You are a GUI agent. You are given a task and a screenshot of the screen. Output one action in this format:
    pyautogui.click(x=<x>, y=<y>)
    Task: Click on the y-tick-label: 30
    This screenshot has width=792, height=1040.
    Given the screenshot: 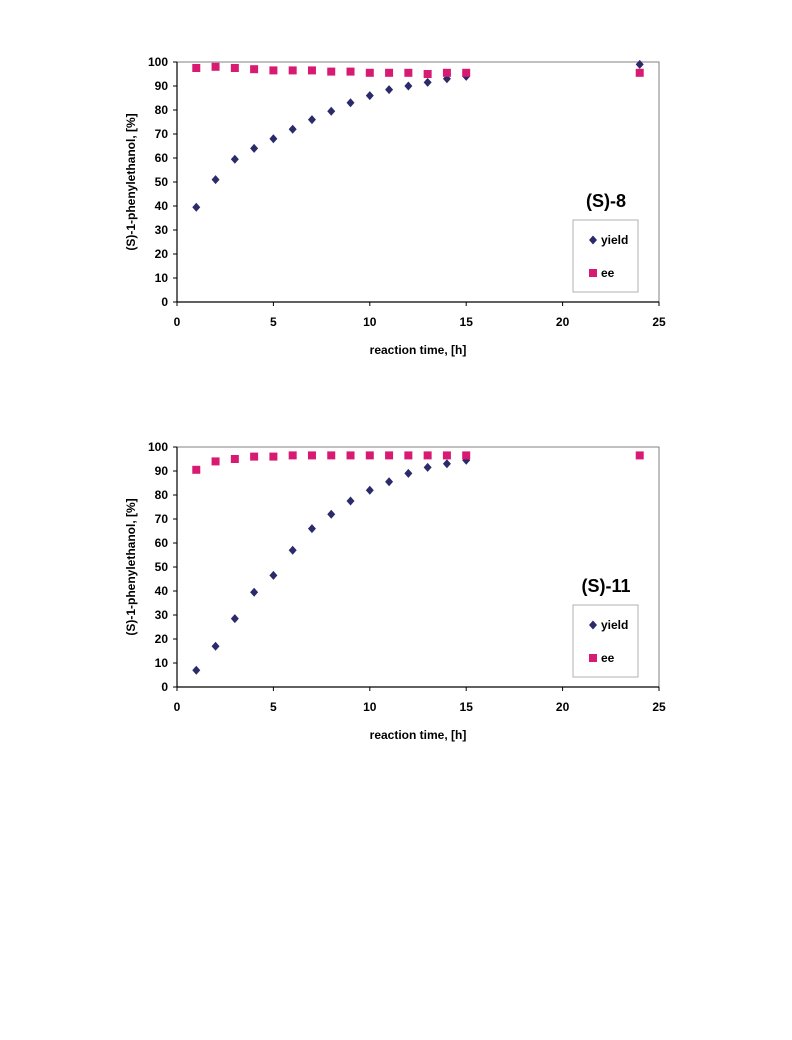 What is the action you would take?
    pyautogui.click(x=162, y=230)
    